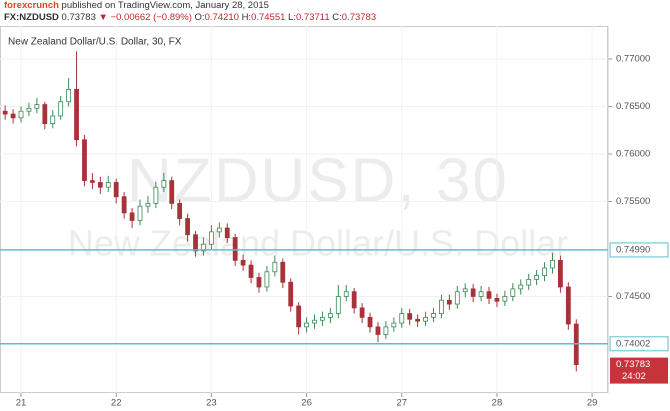 This screenshot has height=411, width=670. I want to click on x-tick-label: 29, so click(592, 403).